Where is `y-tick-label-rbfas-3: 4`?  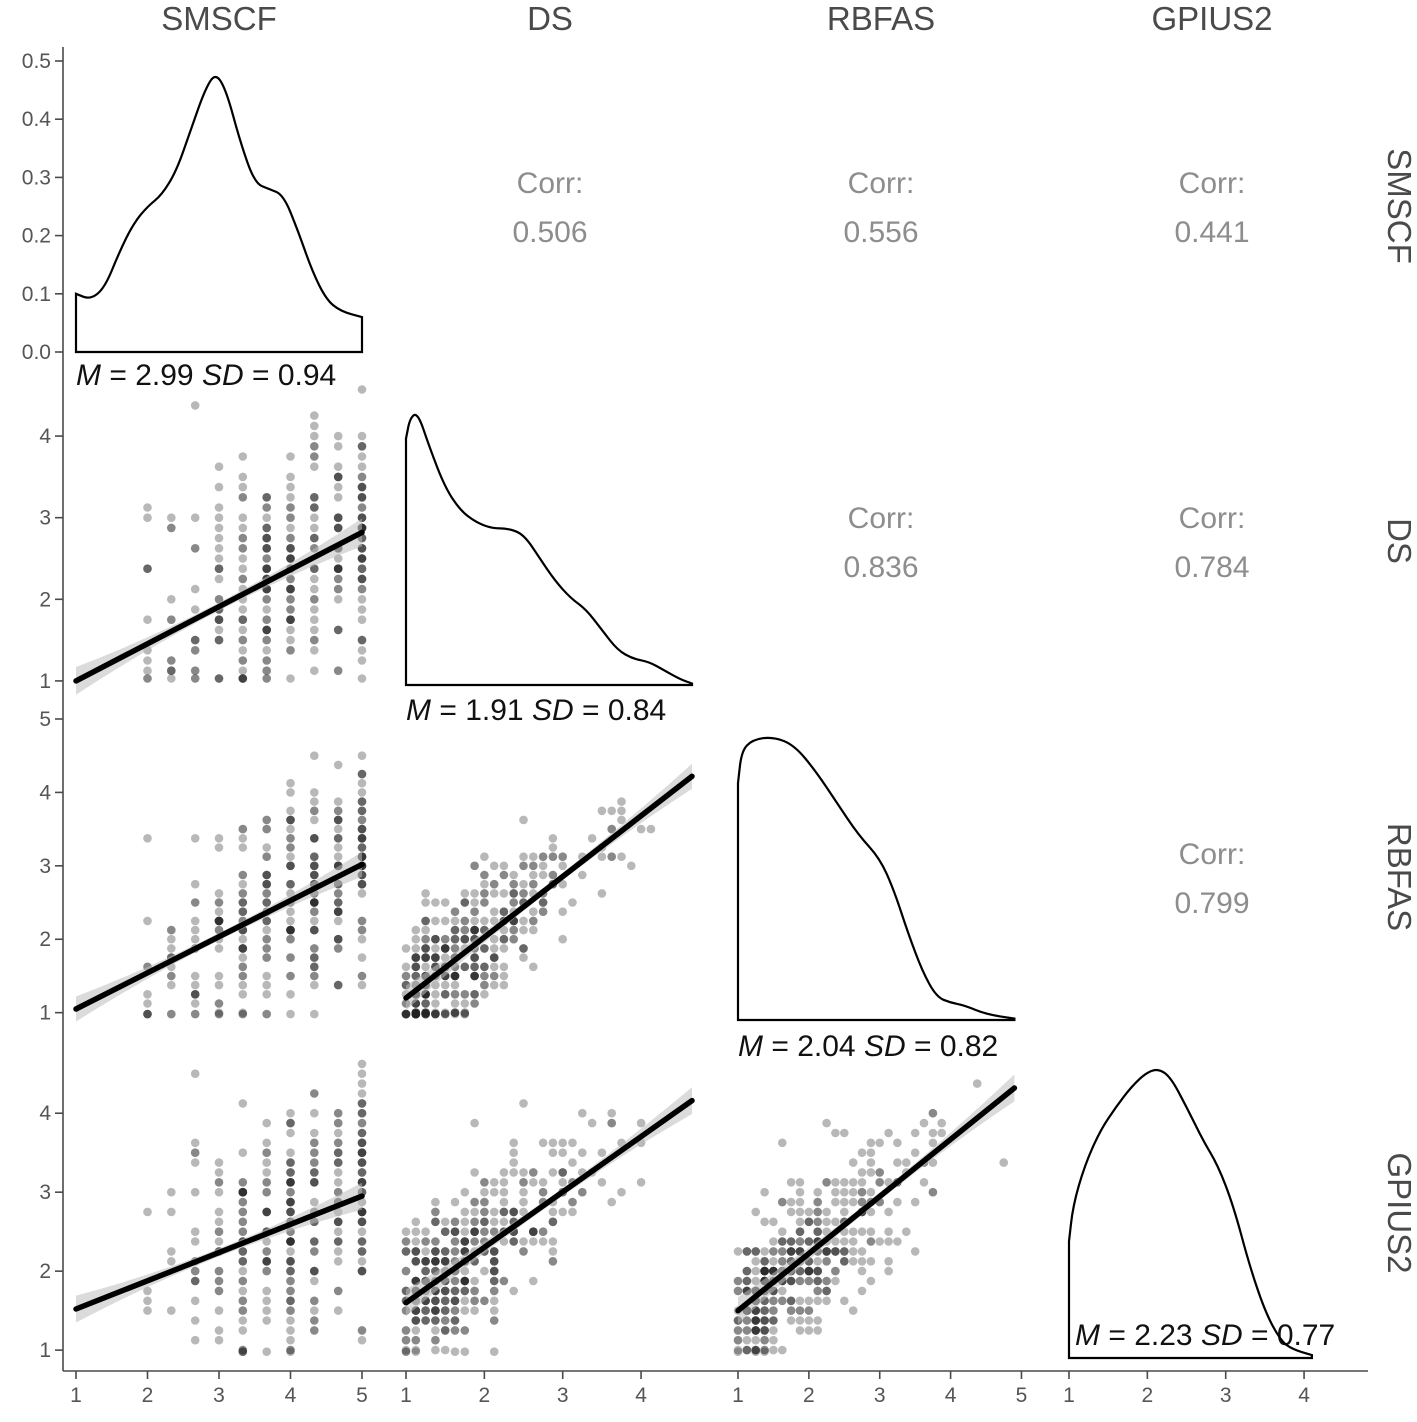 y-tick-label-rbfas-3: 4 is located at coordinates (45, 792).